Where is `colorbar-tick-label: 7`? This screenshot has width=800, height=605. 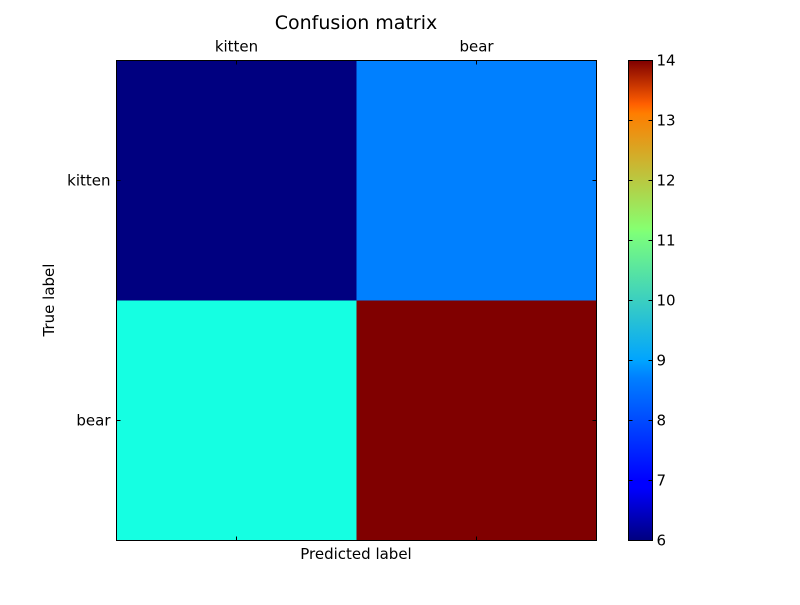
colorbar-tick-label: 7 is located at coordinates (662, 481).